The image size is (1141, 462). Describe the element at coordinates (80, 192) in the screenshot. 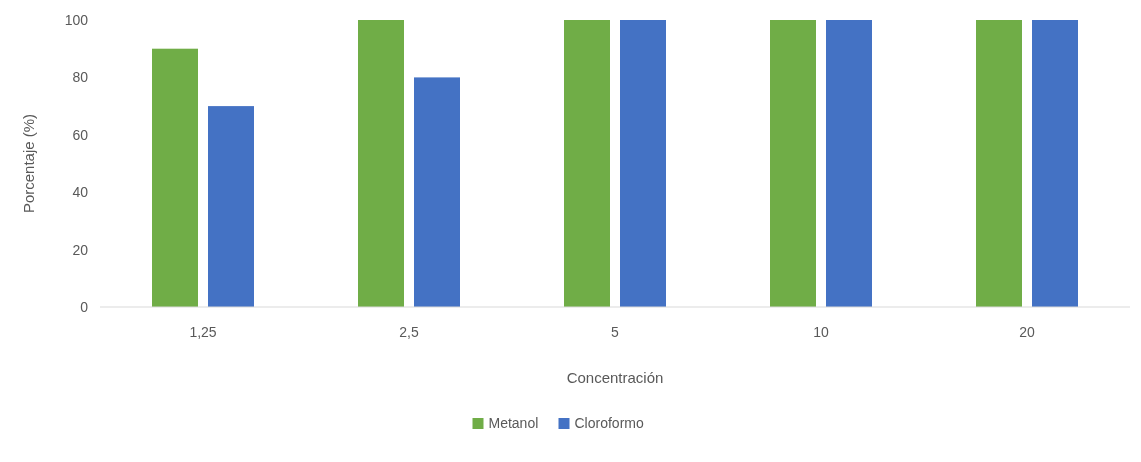

I see `y-tick-label: 40` at that location.